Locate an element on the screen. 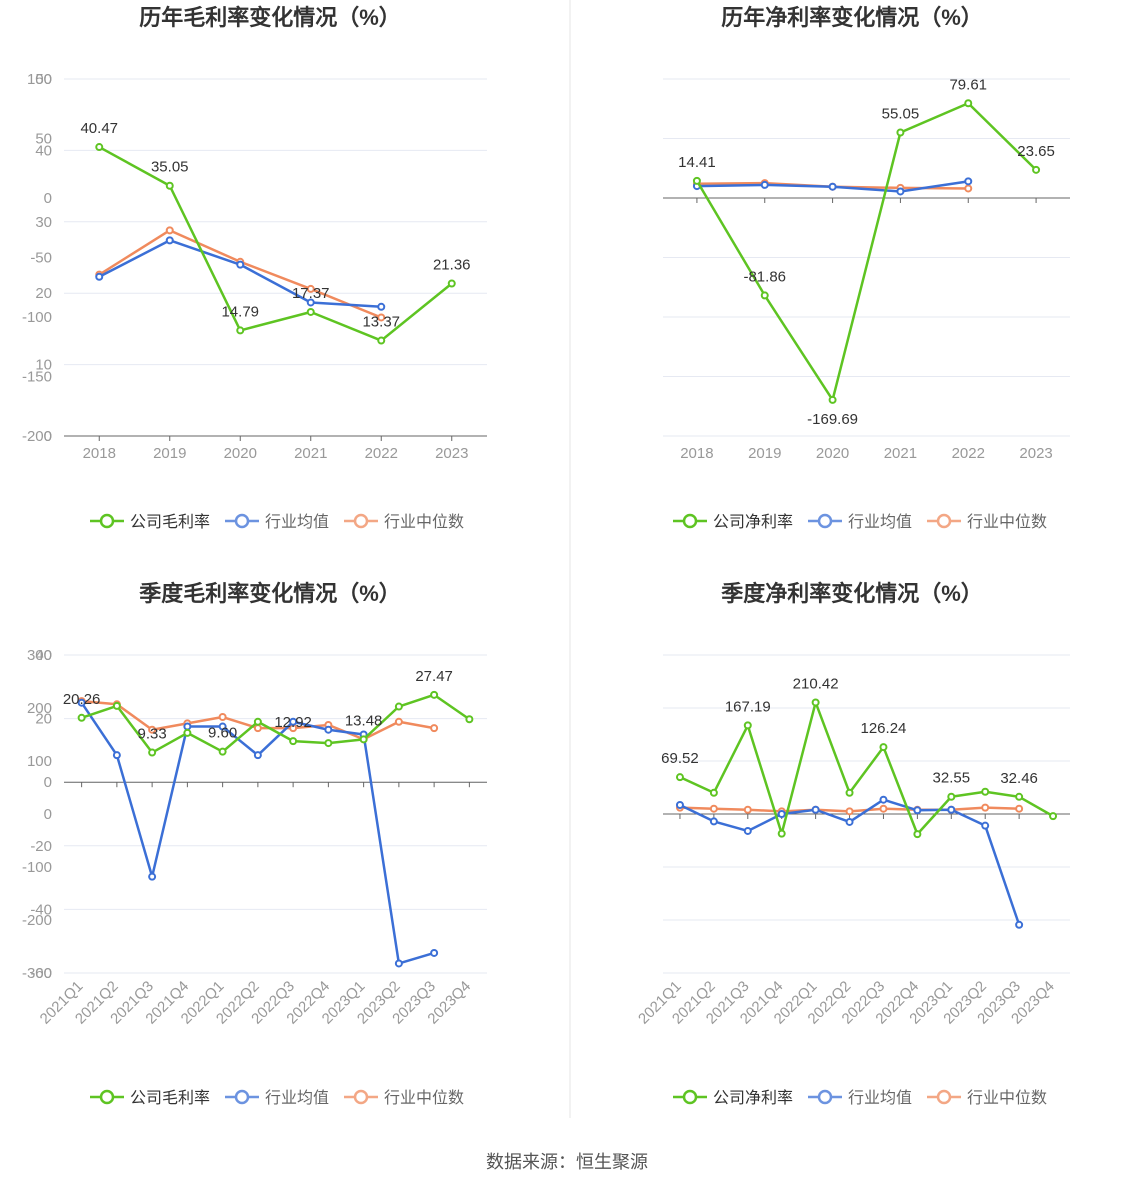 This screenshot has width=1134, height=1188. x-tick-label: 2022 is located at coordinates (968, 453).